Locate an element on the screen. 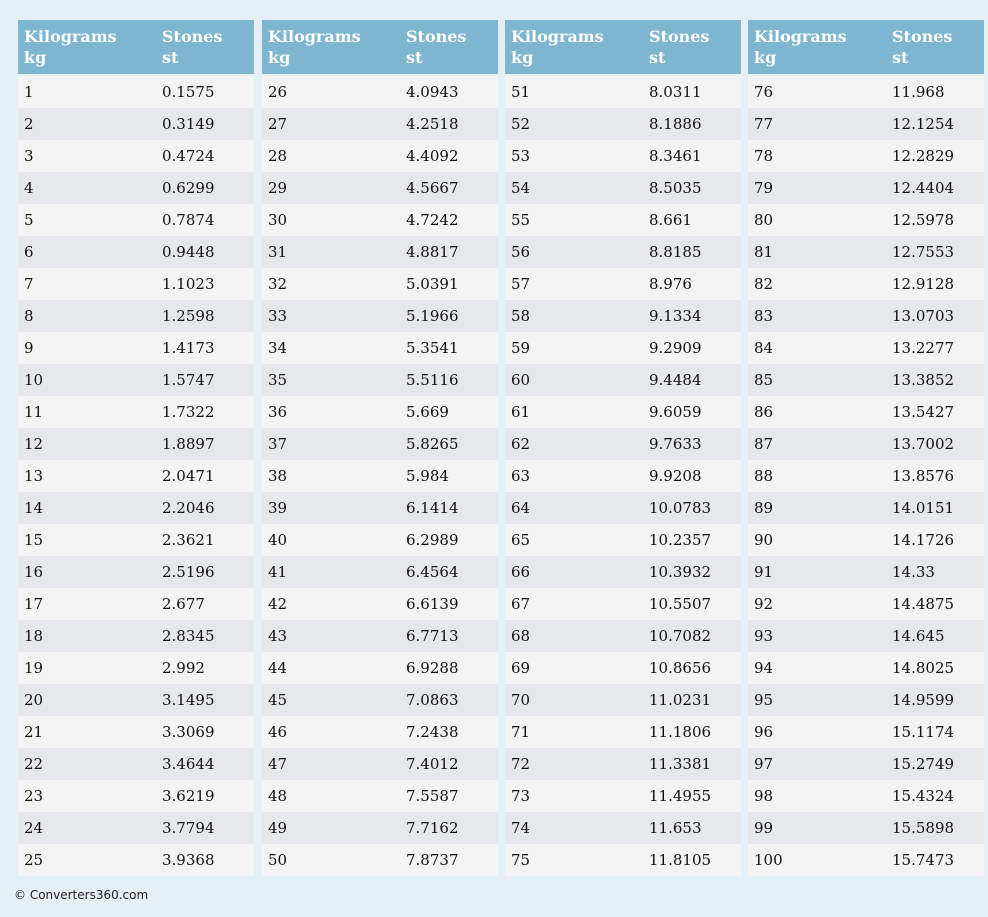 This screenshot has width=988, height=917. kilograms-cell: 1 is located at coordinates (29, 92).